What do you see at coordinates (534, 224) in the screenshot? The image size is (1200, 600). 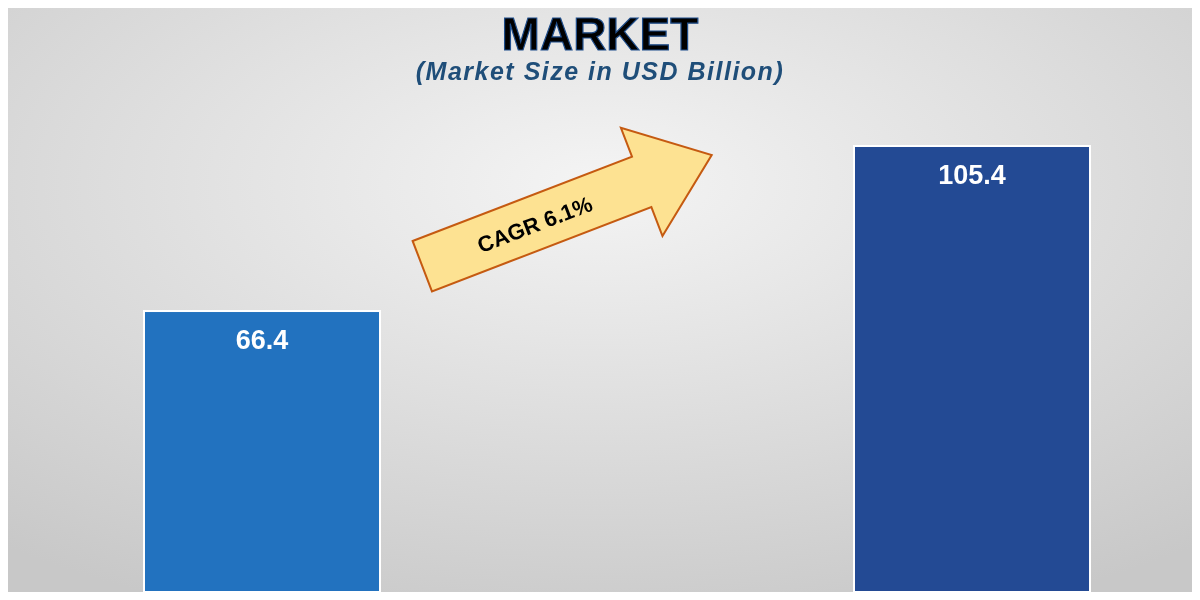 I see `annotation: CAGR 6.1%` at bounding box center [534, 224].